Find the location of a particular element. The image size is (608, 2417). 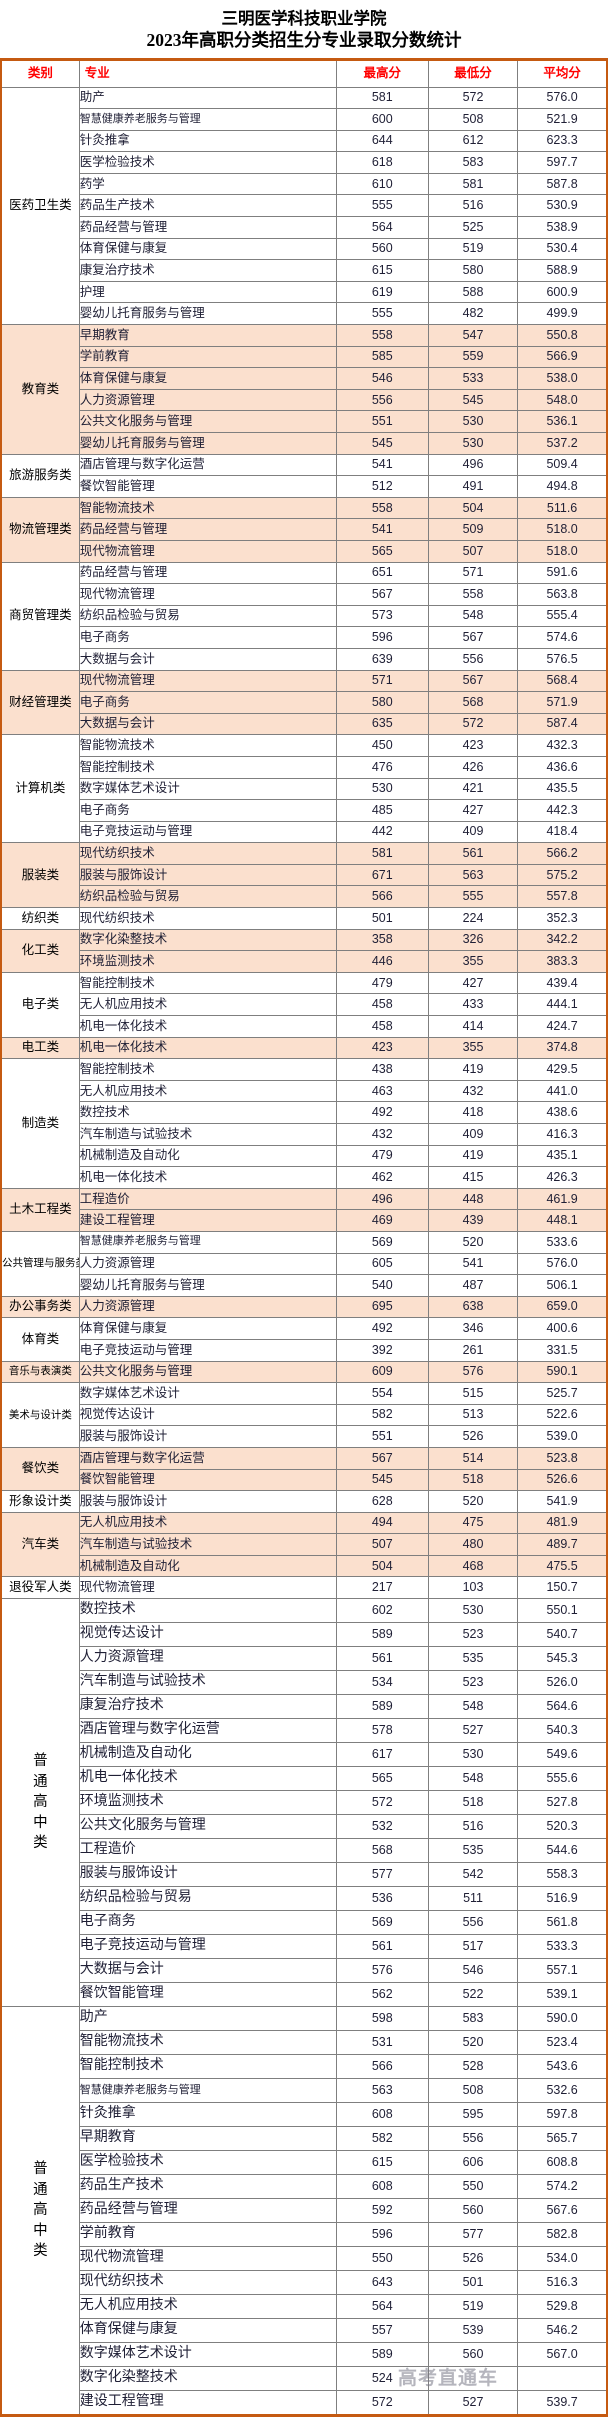

category-cell: 财经管理类 is located at coordinates (40, 702).